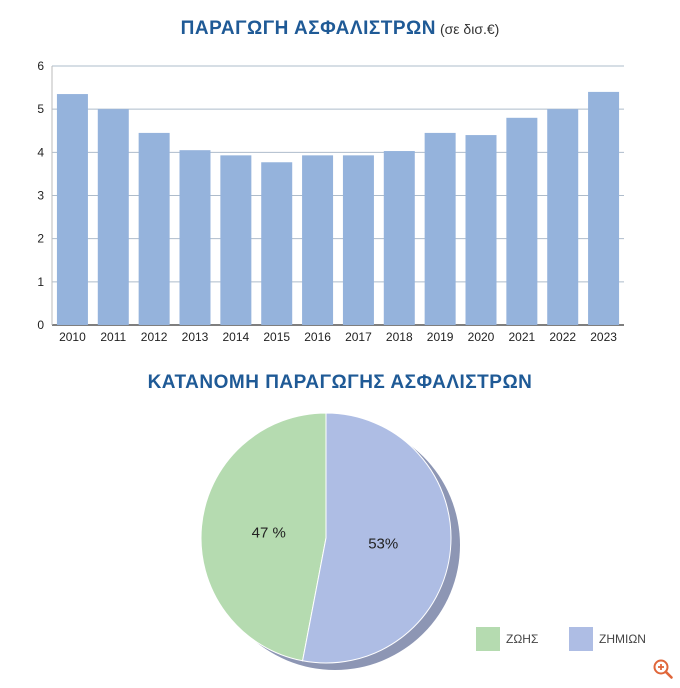 This screenshot has height=688, width=680. Describe the element at coordinates (562, 337) in the screenshot. I see `x-tick-label: 2022` at that location.